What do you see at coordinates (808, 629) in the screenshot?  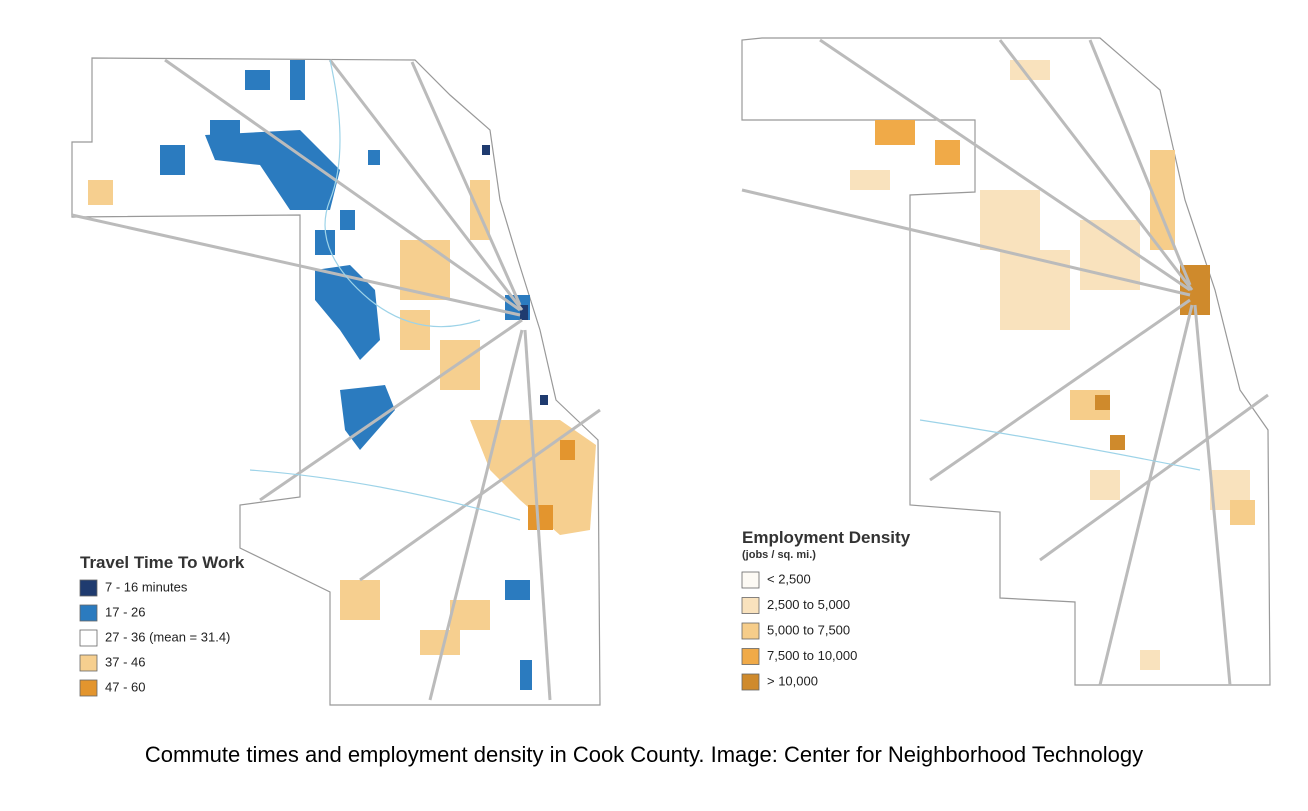 I see `legend-label: 5,000 to 7,500` at bounding box center [808, 629].